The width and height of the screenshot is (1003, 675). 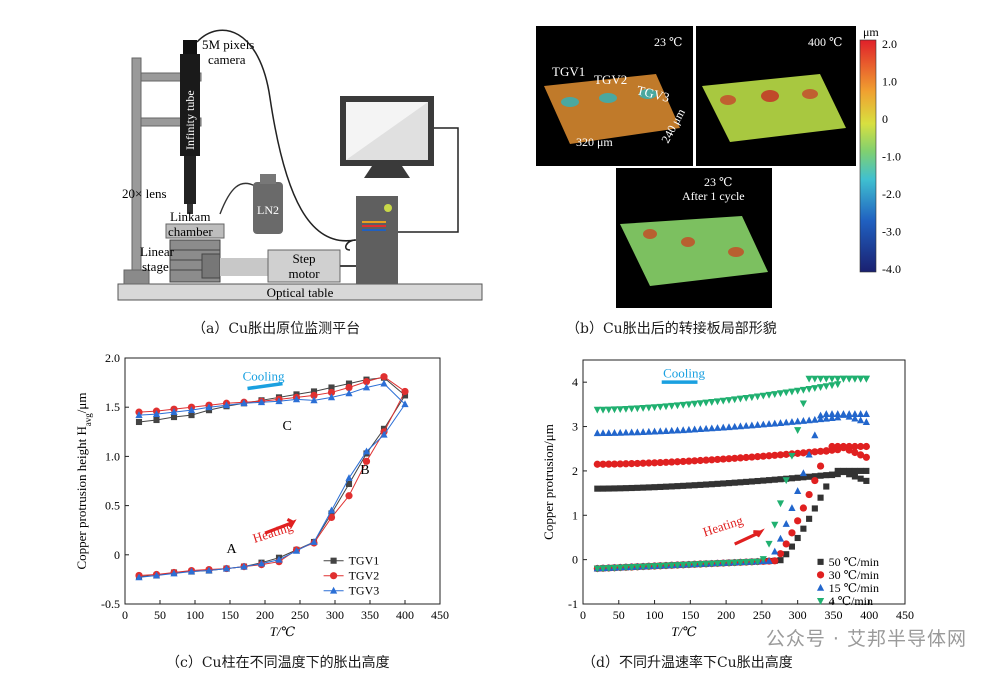 I want to click on motor-label-line2: motor, so click(x=304, y=273).